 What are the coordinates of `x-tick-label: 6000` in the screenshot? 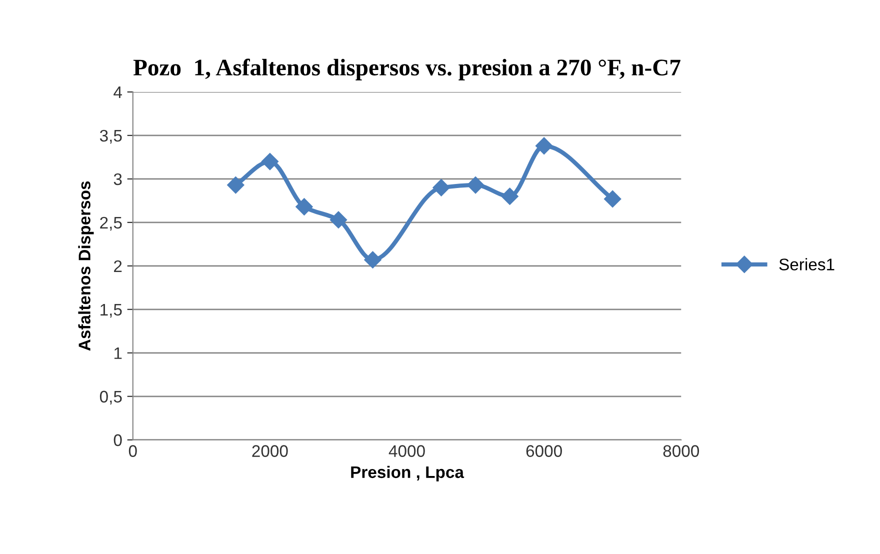 It's located at (544, 451).